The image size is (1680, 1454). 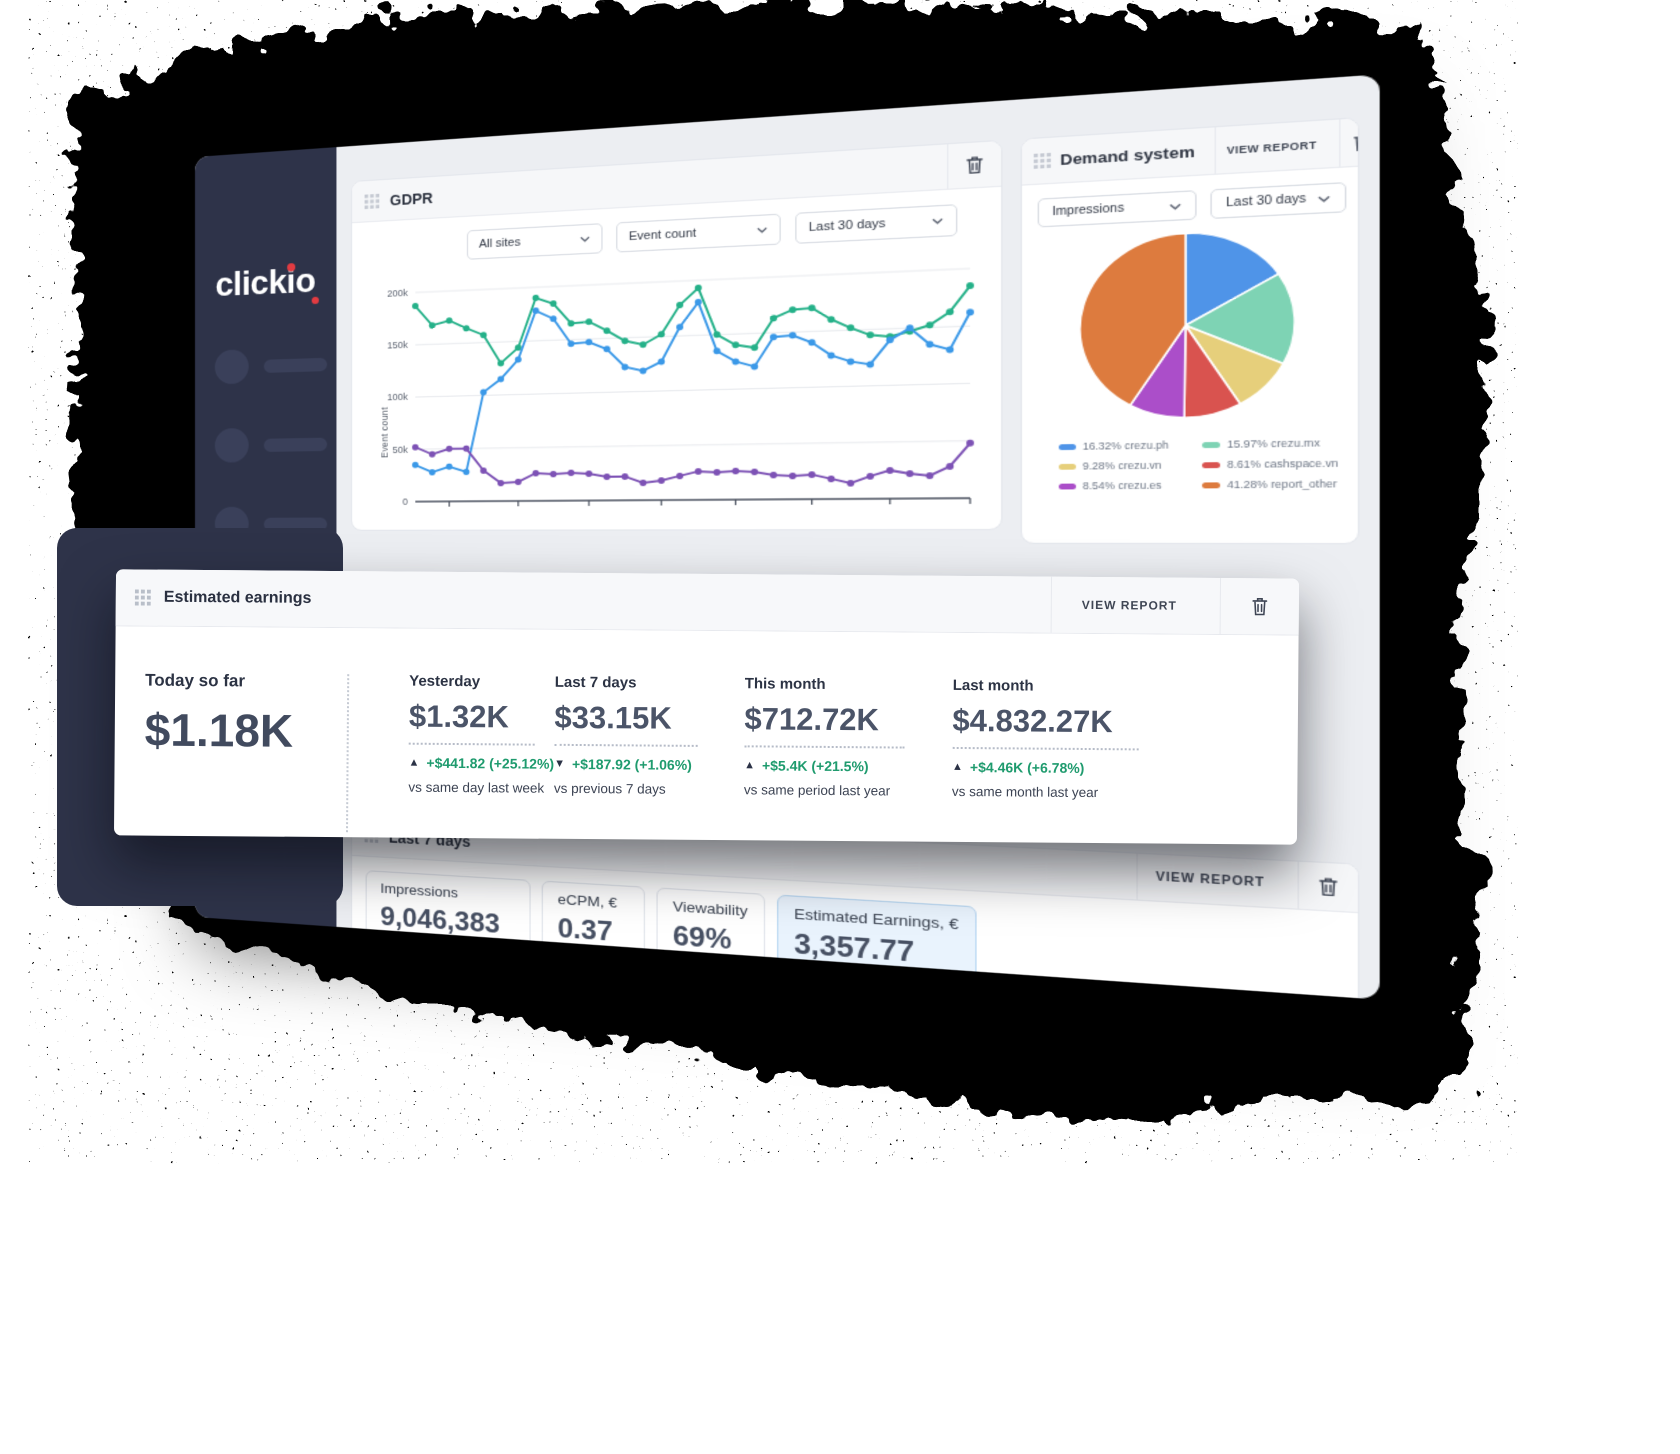 I want to click on stat-label: Impressions, so click(x=419, y=890).